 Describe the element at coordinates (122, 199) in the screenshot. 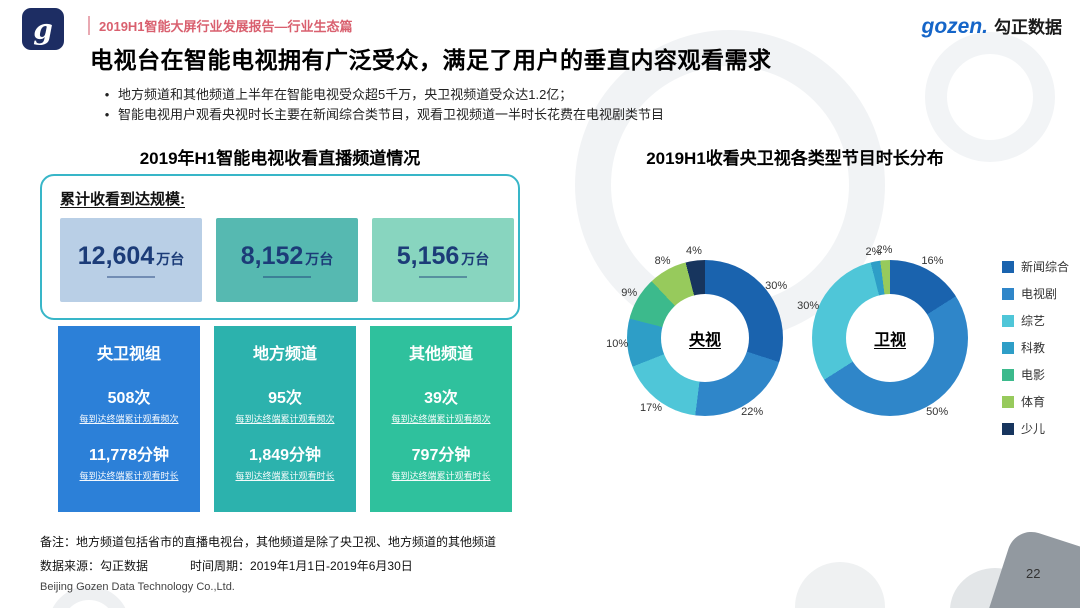

I see `reach-scale-label: 累计收看到达规模:` at that location.